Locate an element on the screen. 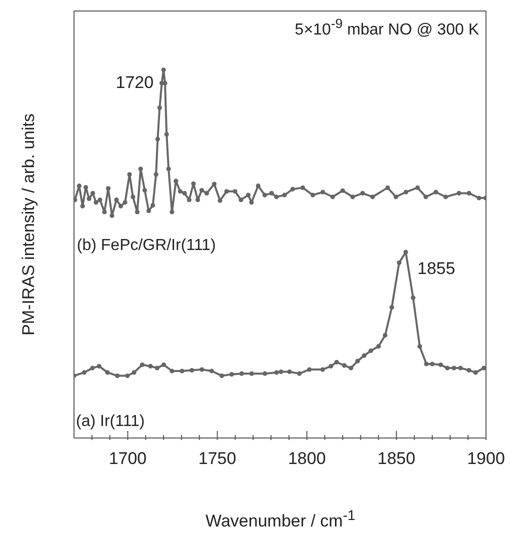 This screenshot has height=553, width=515. series-label: (b) FePc/GR/Ir(111) is located at coordinates (146, 245).